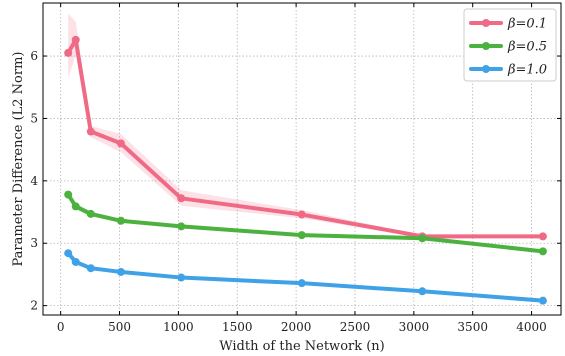  I want to click on legend-box, so click(510, 45).